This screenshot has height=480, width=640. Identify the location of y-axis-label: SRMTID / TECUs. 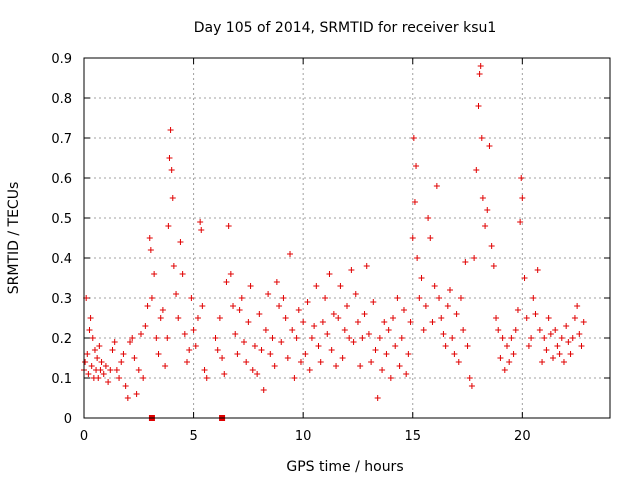
(14, 238).